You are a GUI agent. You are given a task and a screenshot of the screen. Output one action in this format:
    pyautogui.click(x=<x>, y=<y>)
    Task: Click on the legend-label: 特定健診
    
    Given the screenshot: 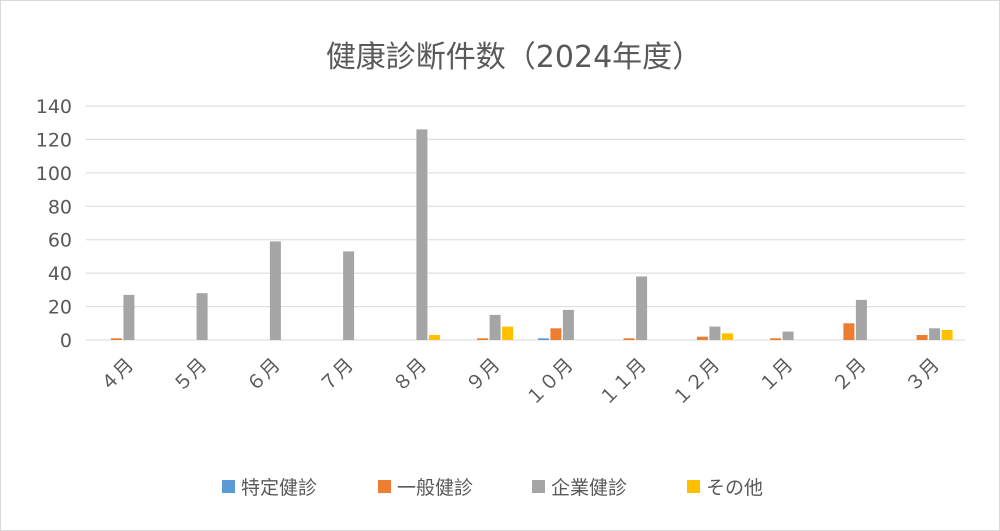 What is the action you would take?
    pyautogui.click(x=279, y=488)
    